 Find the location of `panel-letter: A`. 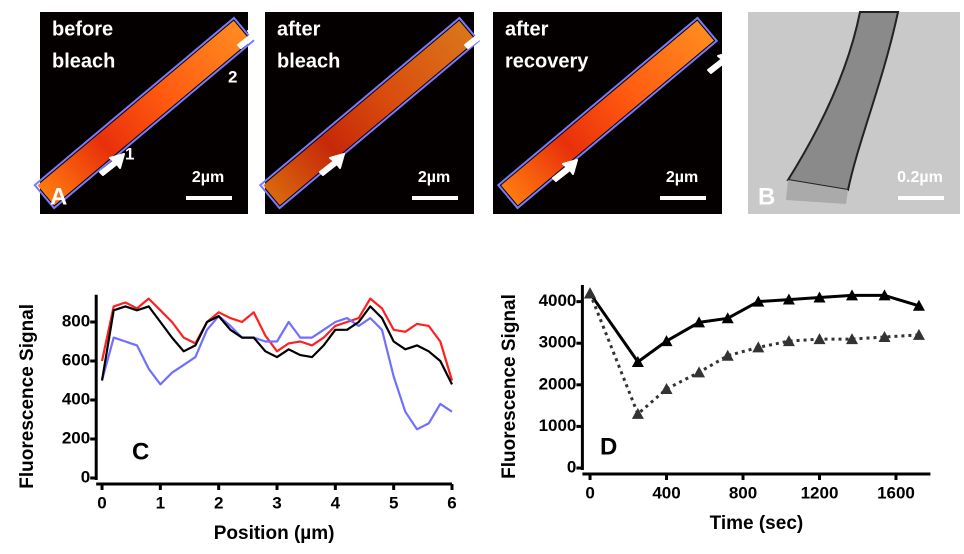

panel-letter: A is located at coordinates (58, 196).